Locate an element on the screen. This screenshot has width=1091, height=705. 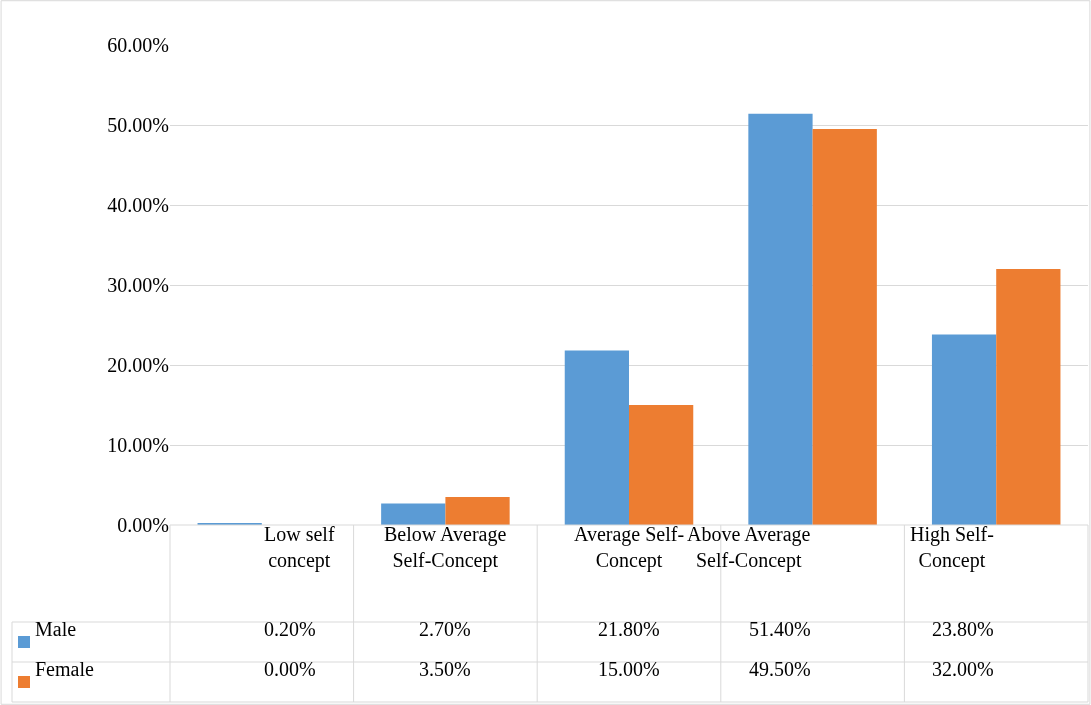
legend-label: Male is located at coordinates (56, 629).